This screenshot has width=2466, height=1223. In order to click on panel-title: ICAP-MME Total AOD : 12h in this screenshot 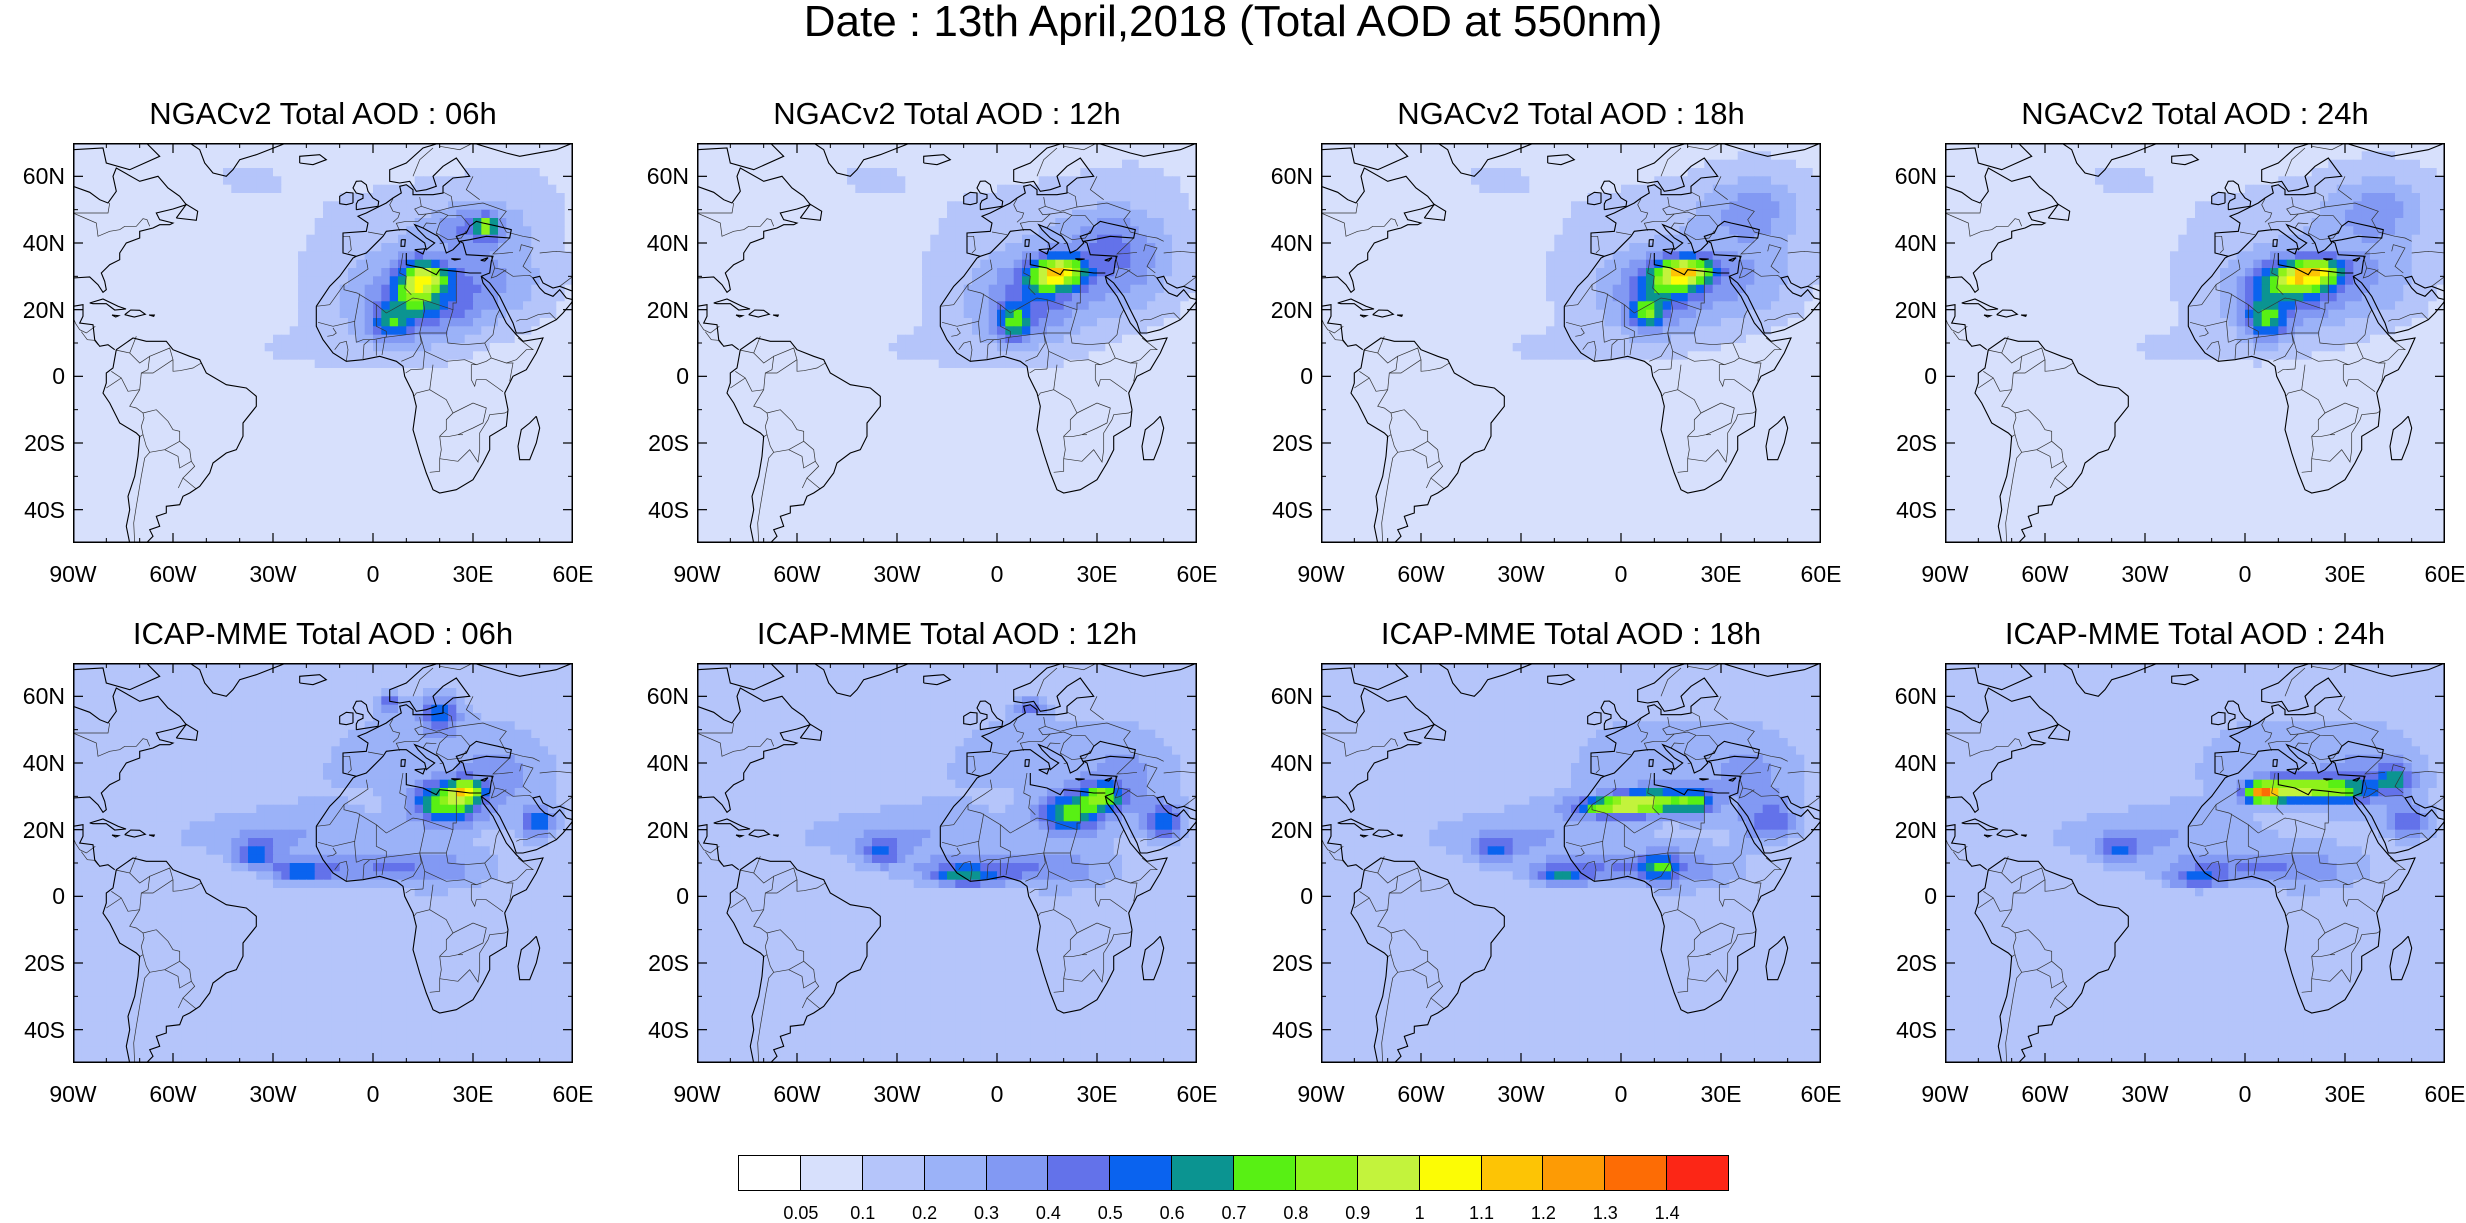, I will do `click(947, 634)`.